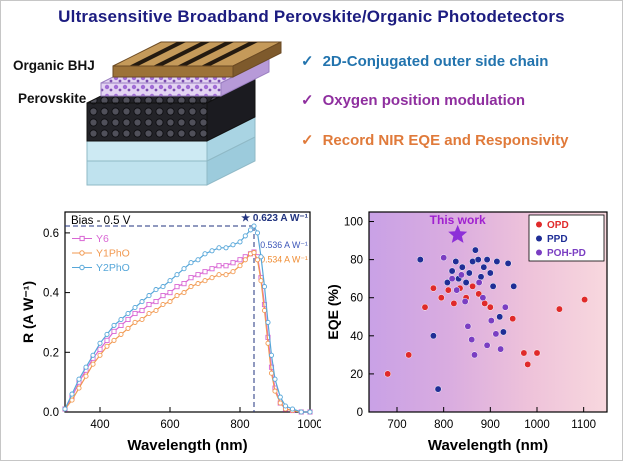 The width and height of the screenshot is (623, 461). What do you see at coordinates (356, 375) in the screenshot?
I see `svg-text: 20` at bounding box center [356, 375].